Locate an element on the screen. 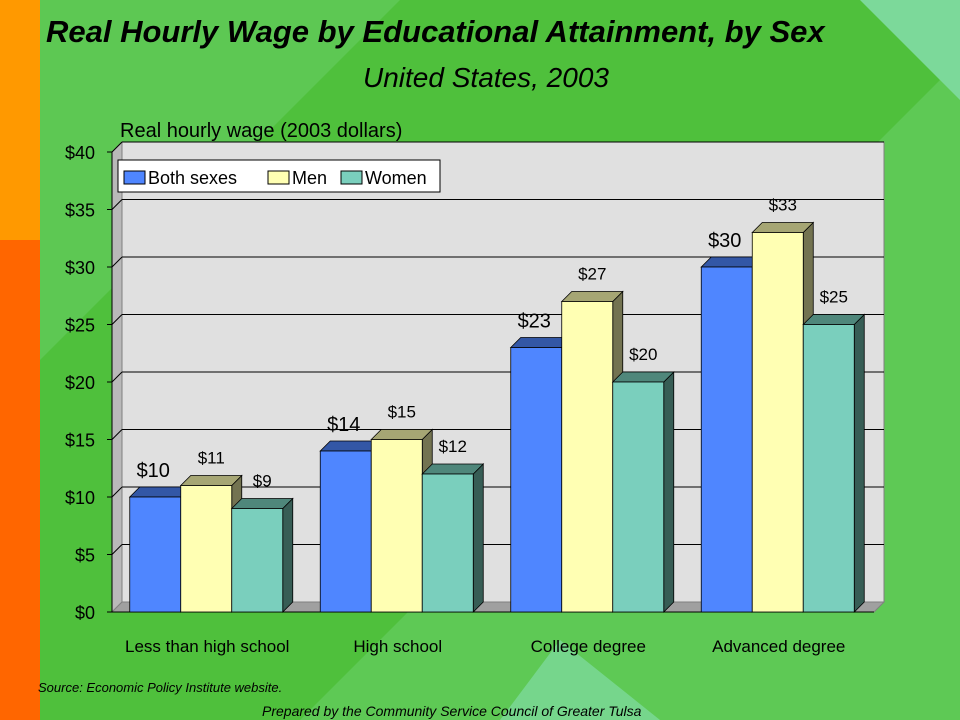 The width and height of the screenshot is (960, 720). y-tick-label: $30 is located at coordinates (80, 268).